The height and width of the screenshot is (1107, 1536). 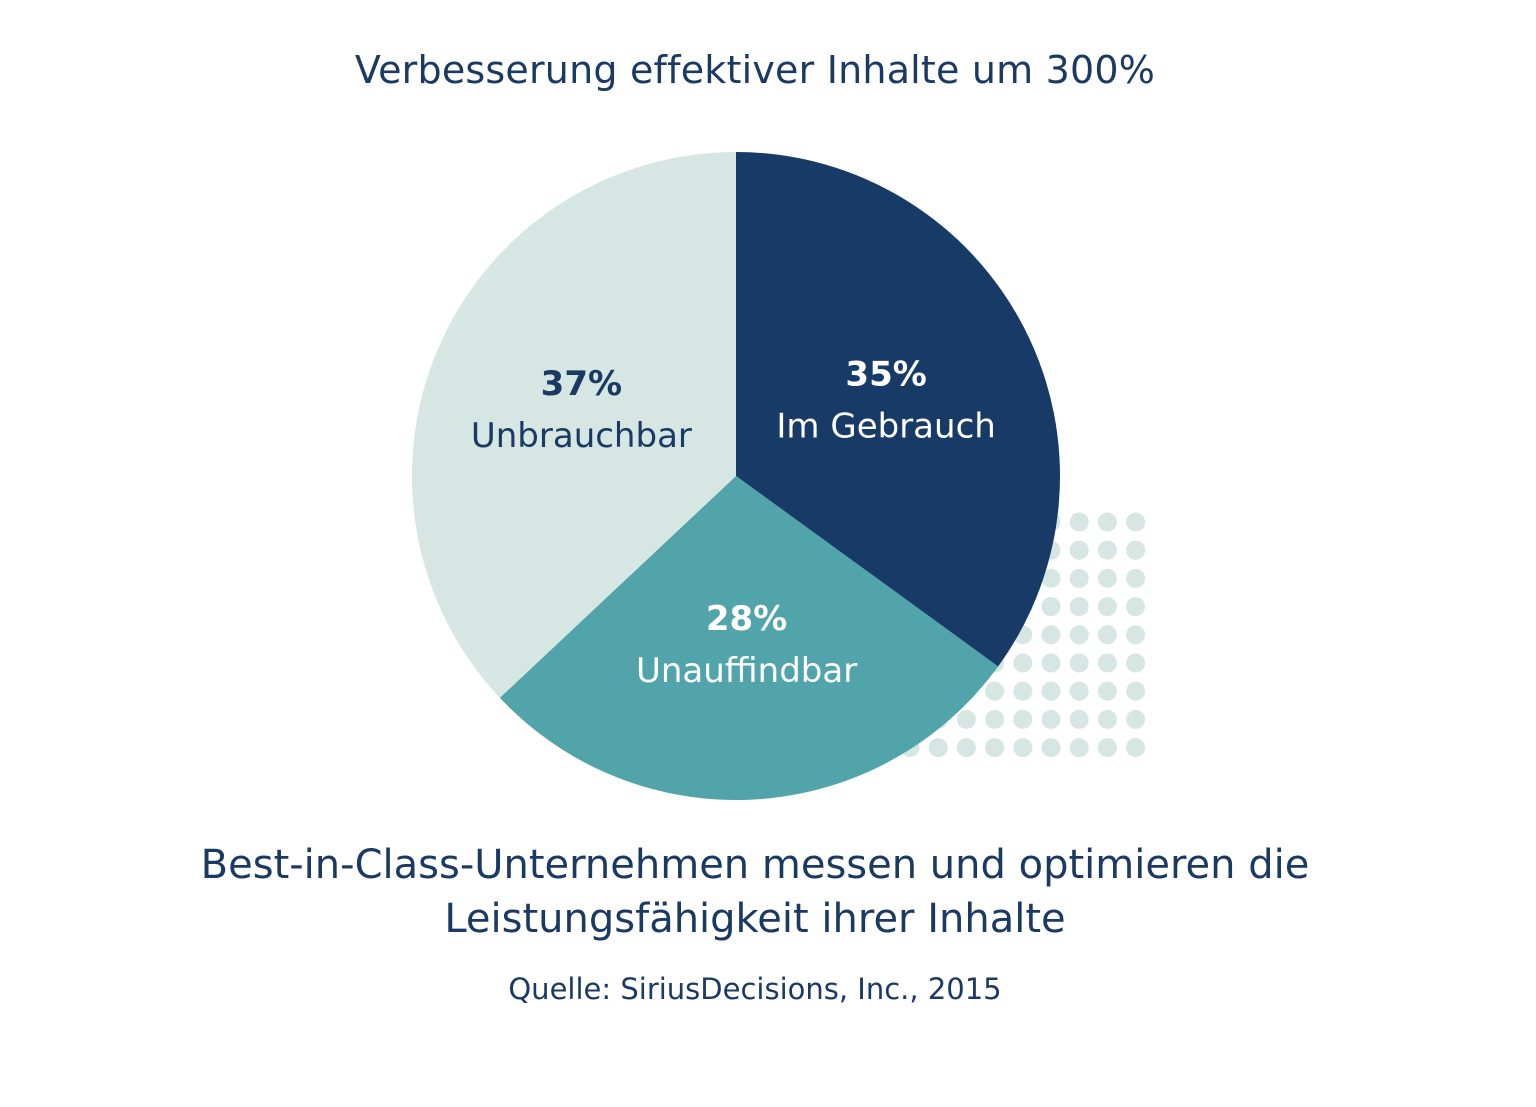 I want to click on pie-slice-unbrauchbar, so click(x=574, y=425).